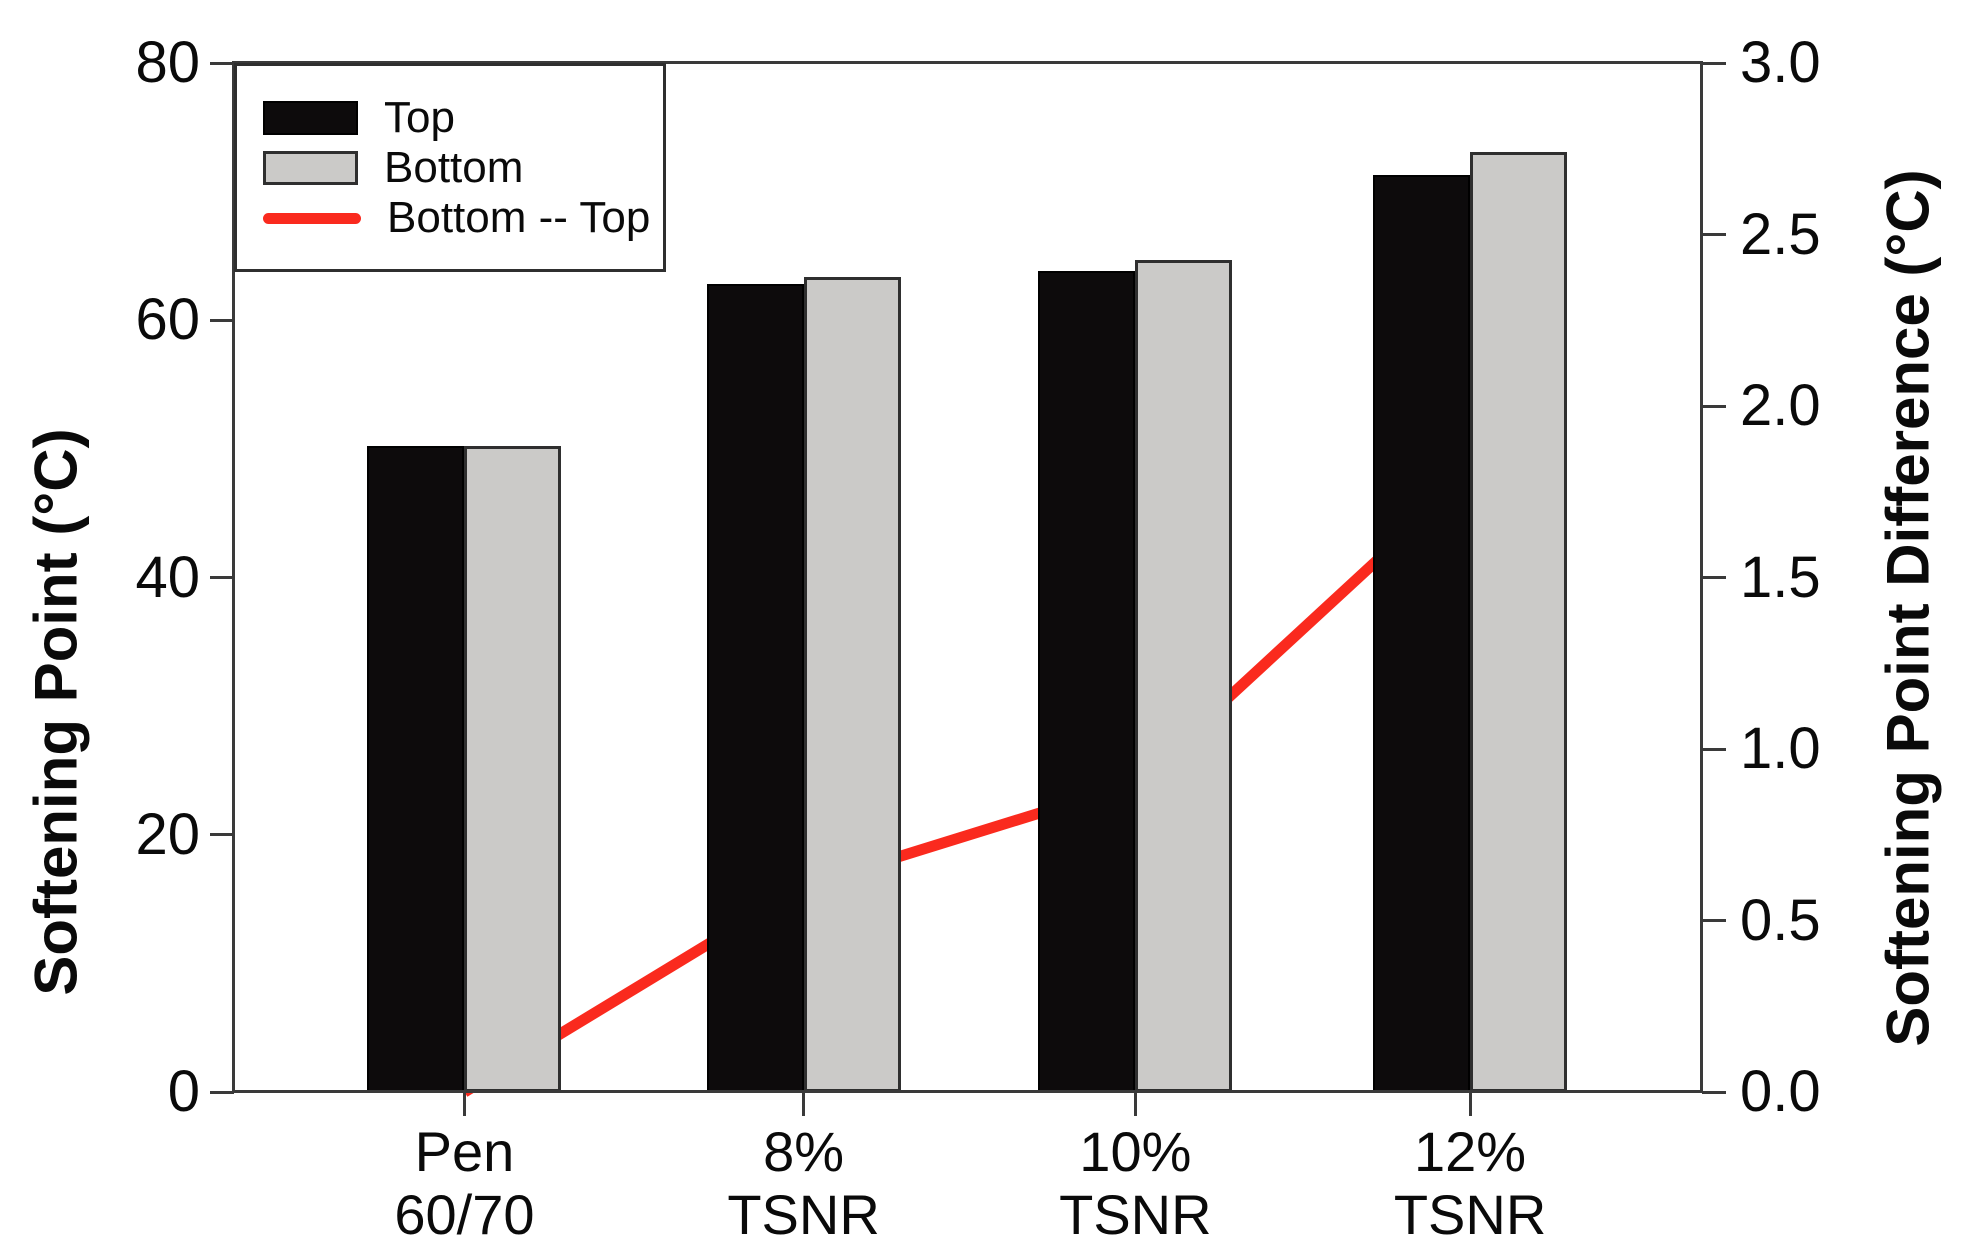 Image resolution: width=1966 pixels, height=1255 pixels. What do you see at coordinates (1714, 577) in the screenshot?
I see `y-right-tick-1.5` at bounding box center [1714, 577].